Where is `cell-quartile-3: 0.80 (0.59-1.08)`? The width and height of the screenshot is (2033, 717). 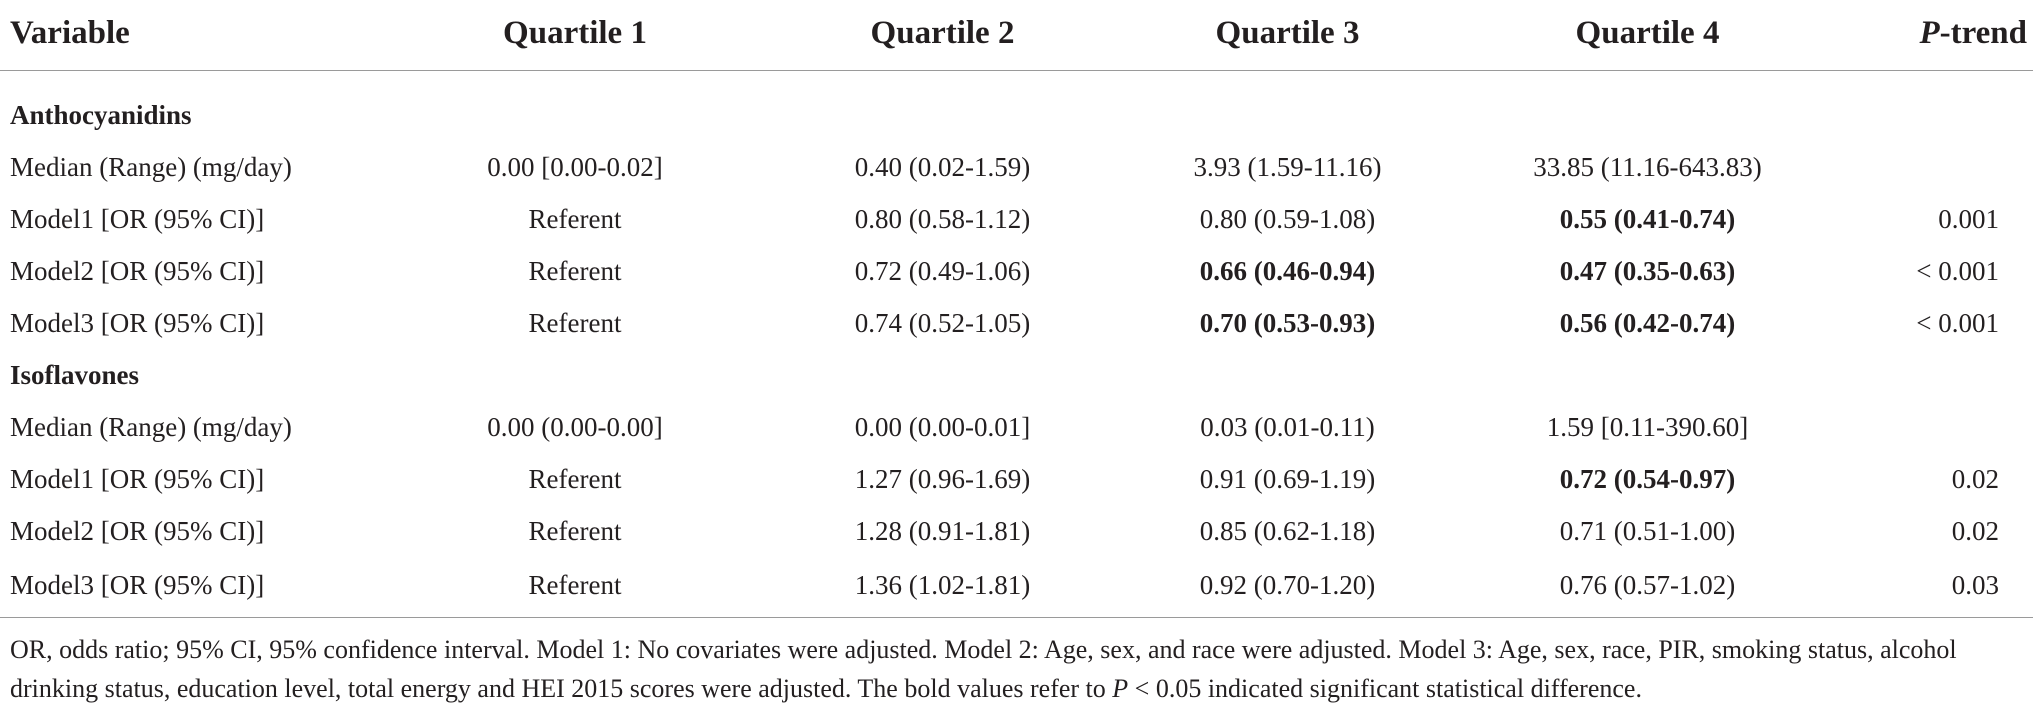 cell-quartile-3: 0.80 (0.59-1.08) is located at coordinates (1287, 218).